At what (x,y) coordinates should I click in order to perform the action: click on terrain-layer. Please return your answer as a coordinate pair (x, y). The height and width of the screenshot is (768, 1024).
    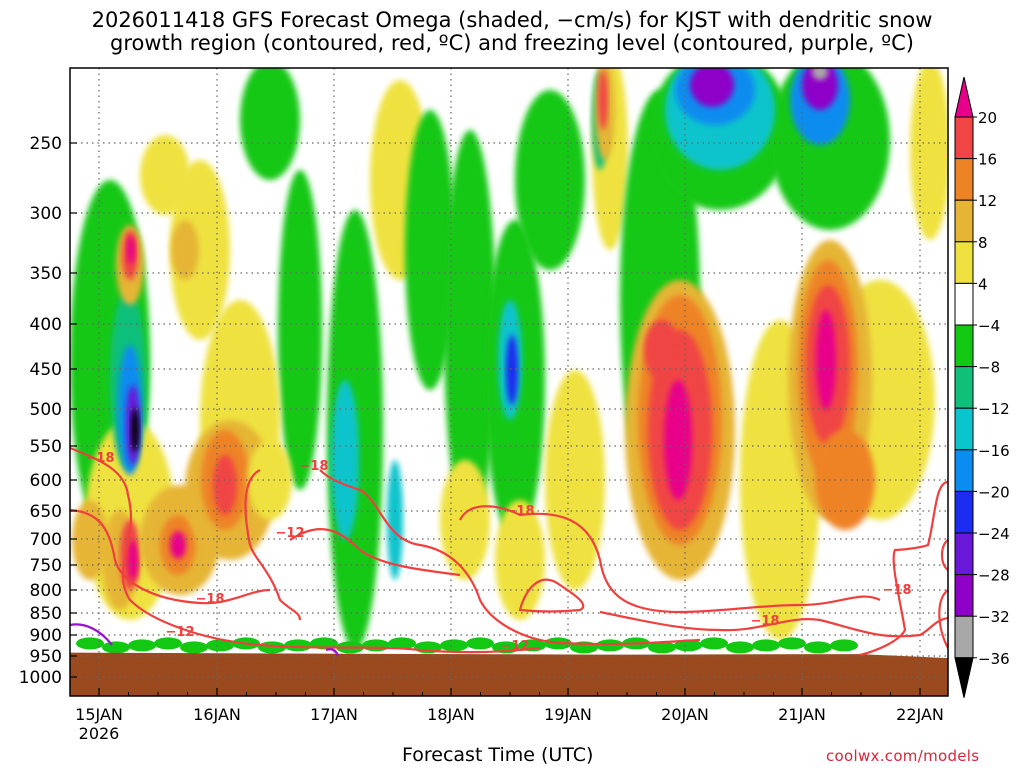
    Looking at the image, I should click on (509, 674).